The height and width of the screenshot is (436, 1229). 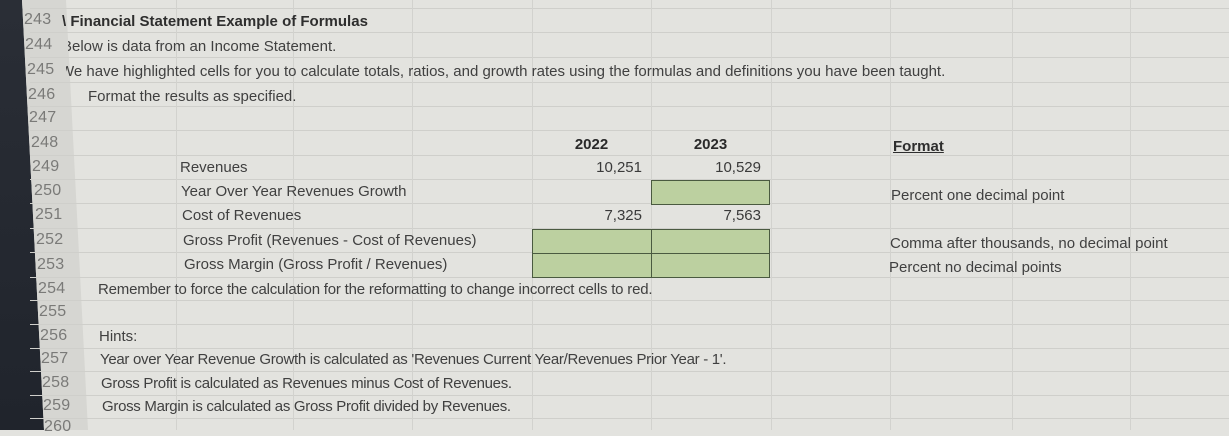 What do you see at coordinates (39, 44) in the screenshot?
I see `row-number: 244` at bounding box center [39, 44].